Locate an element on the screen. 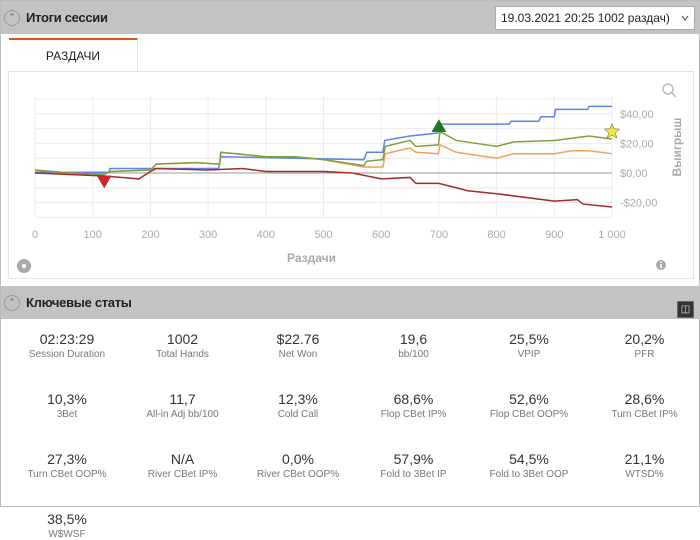 The height and width of the screenshot is (540, 700). y-tick-label: -$20,00 is located at coordinates (638, 204).